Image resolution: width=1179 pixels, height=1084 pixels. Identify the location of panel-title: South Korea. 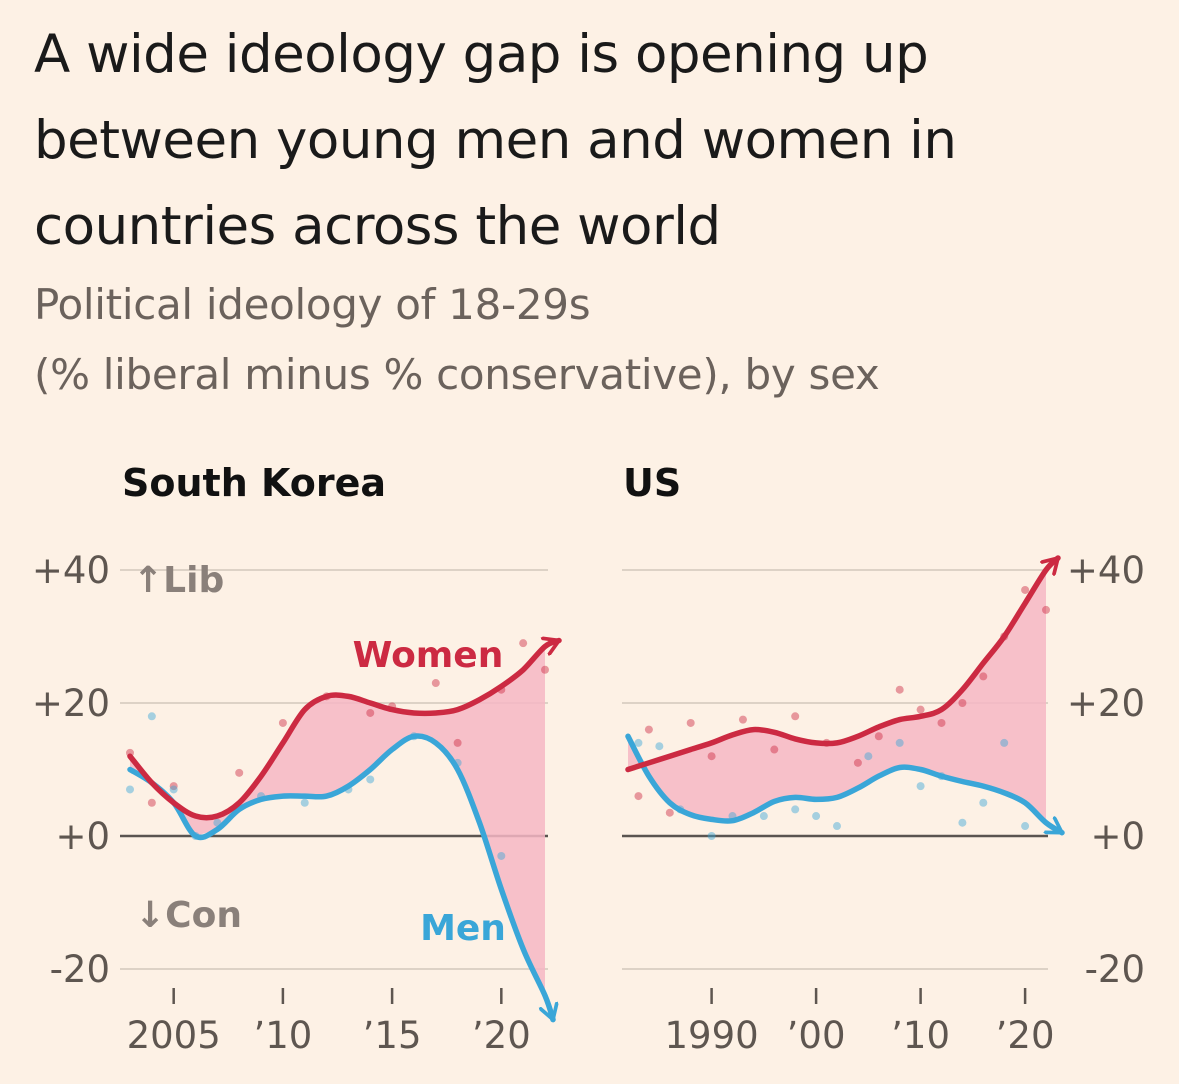
(254, 483).